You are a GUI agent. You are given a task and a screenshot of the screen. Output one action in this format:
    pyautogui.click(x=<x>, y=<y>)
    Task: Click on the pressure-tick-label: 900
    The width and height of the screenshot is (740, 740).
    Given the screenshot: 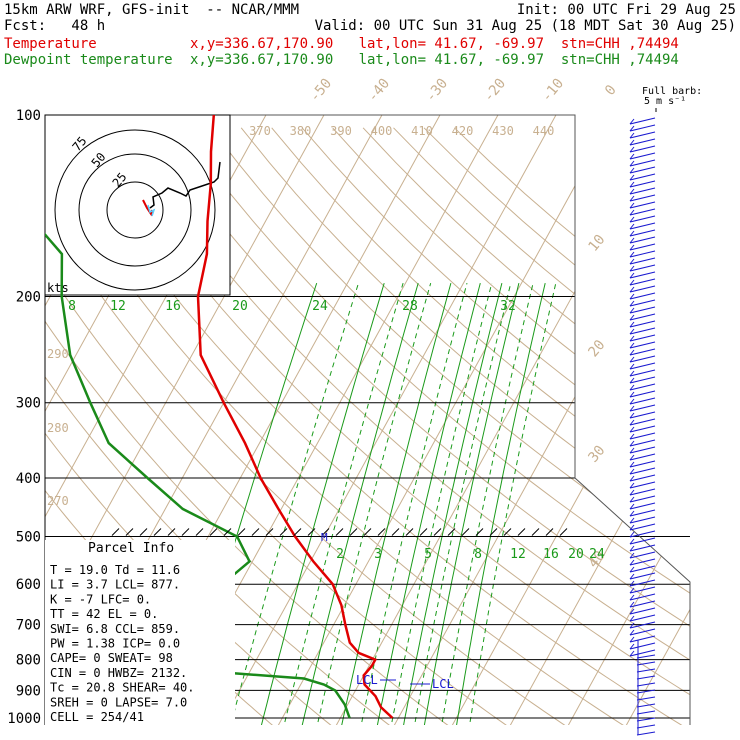 What is the action you would take?
    pyautogui.click(x=28, y=691)
    